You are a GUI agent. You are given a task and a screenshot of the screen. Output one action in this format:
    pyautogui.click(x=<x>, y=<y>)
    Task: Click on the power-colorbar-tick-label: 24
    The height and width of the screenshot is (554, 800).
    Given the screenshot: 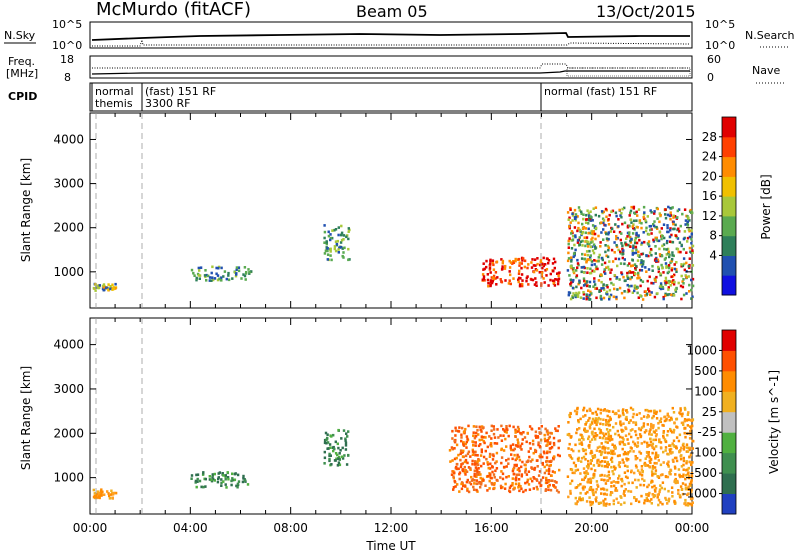 What is the action you would take?
    pyautogui.click(x=709, y=157)
    